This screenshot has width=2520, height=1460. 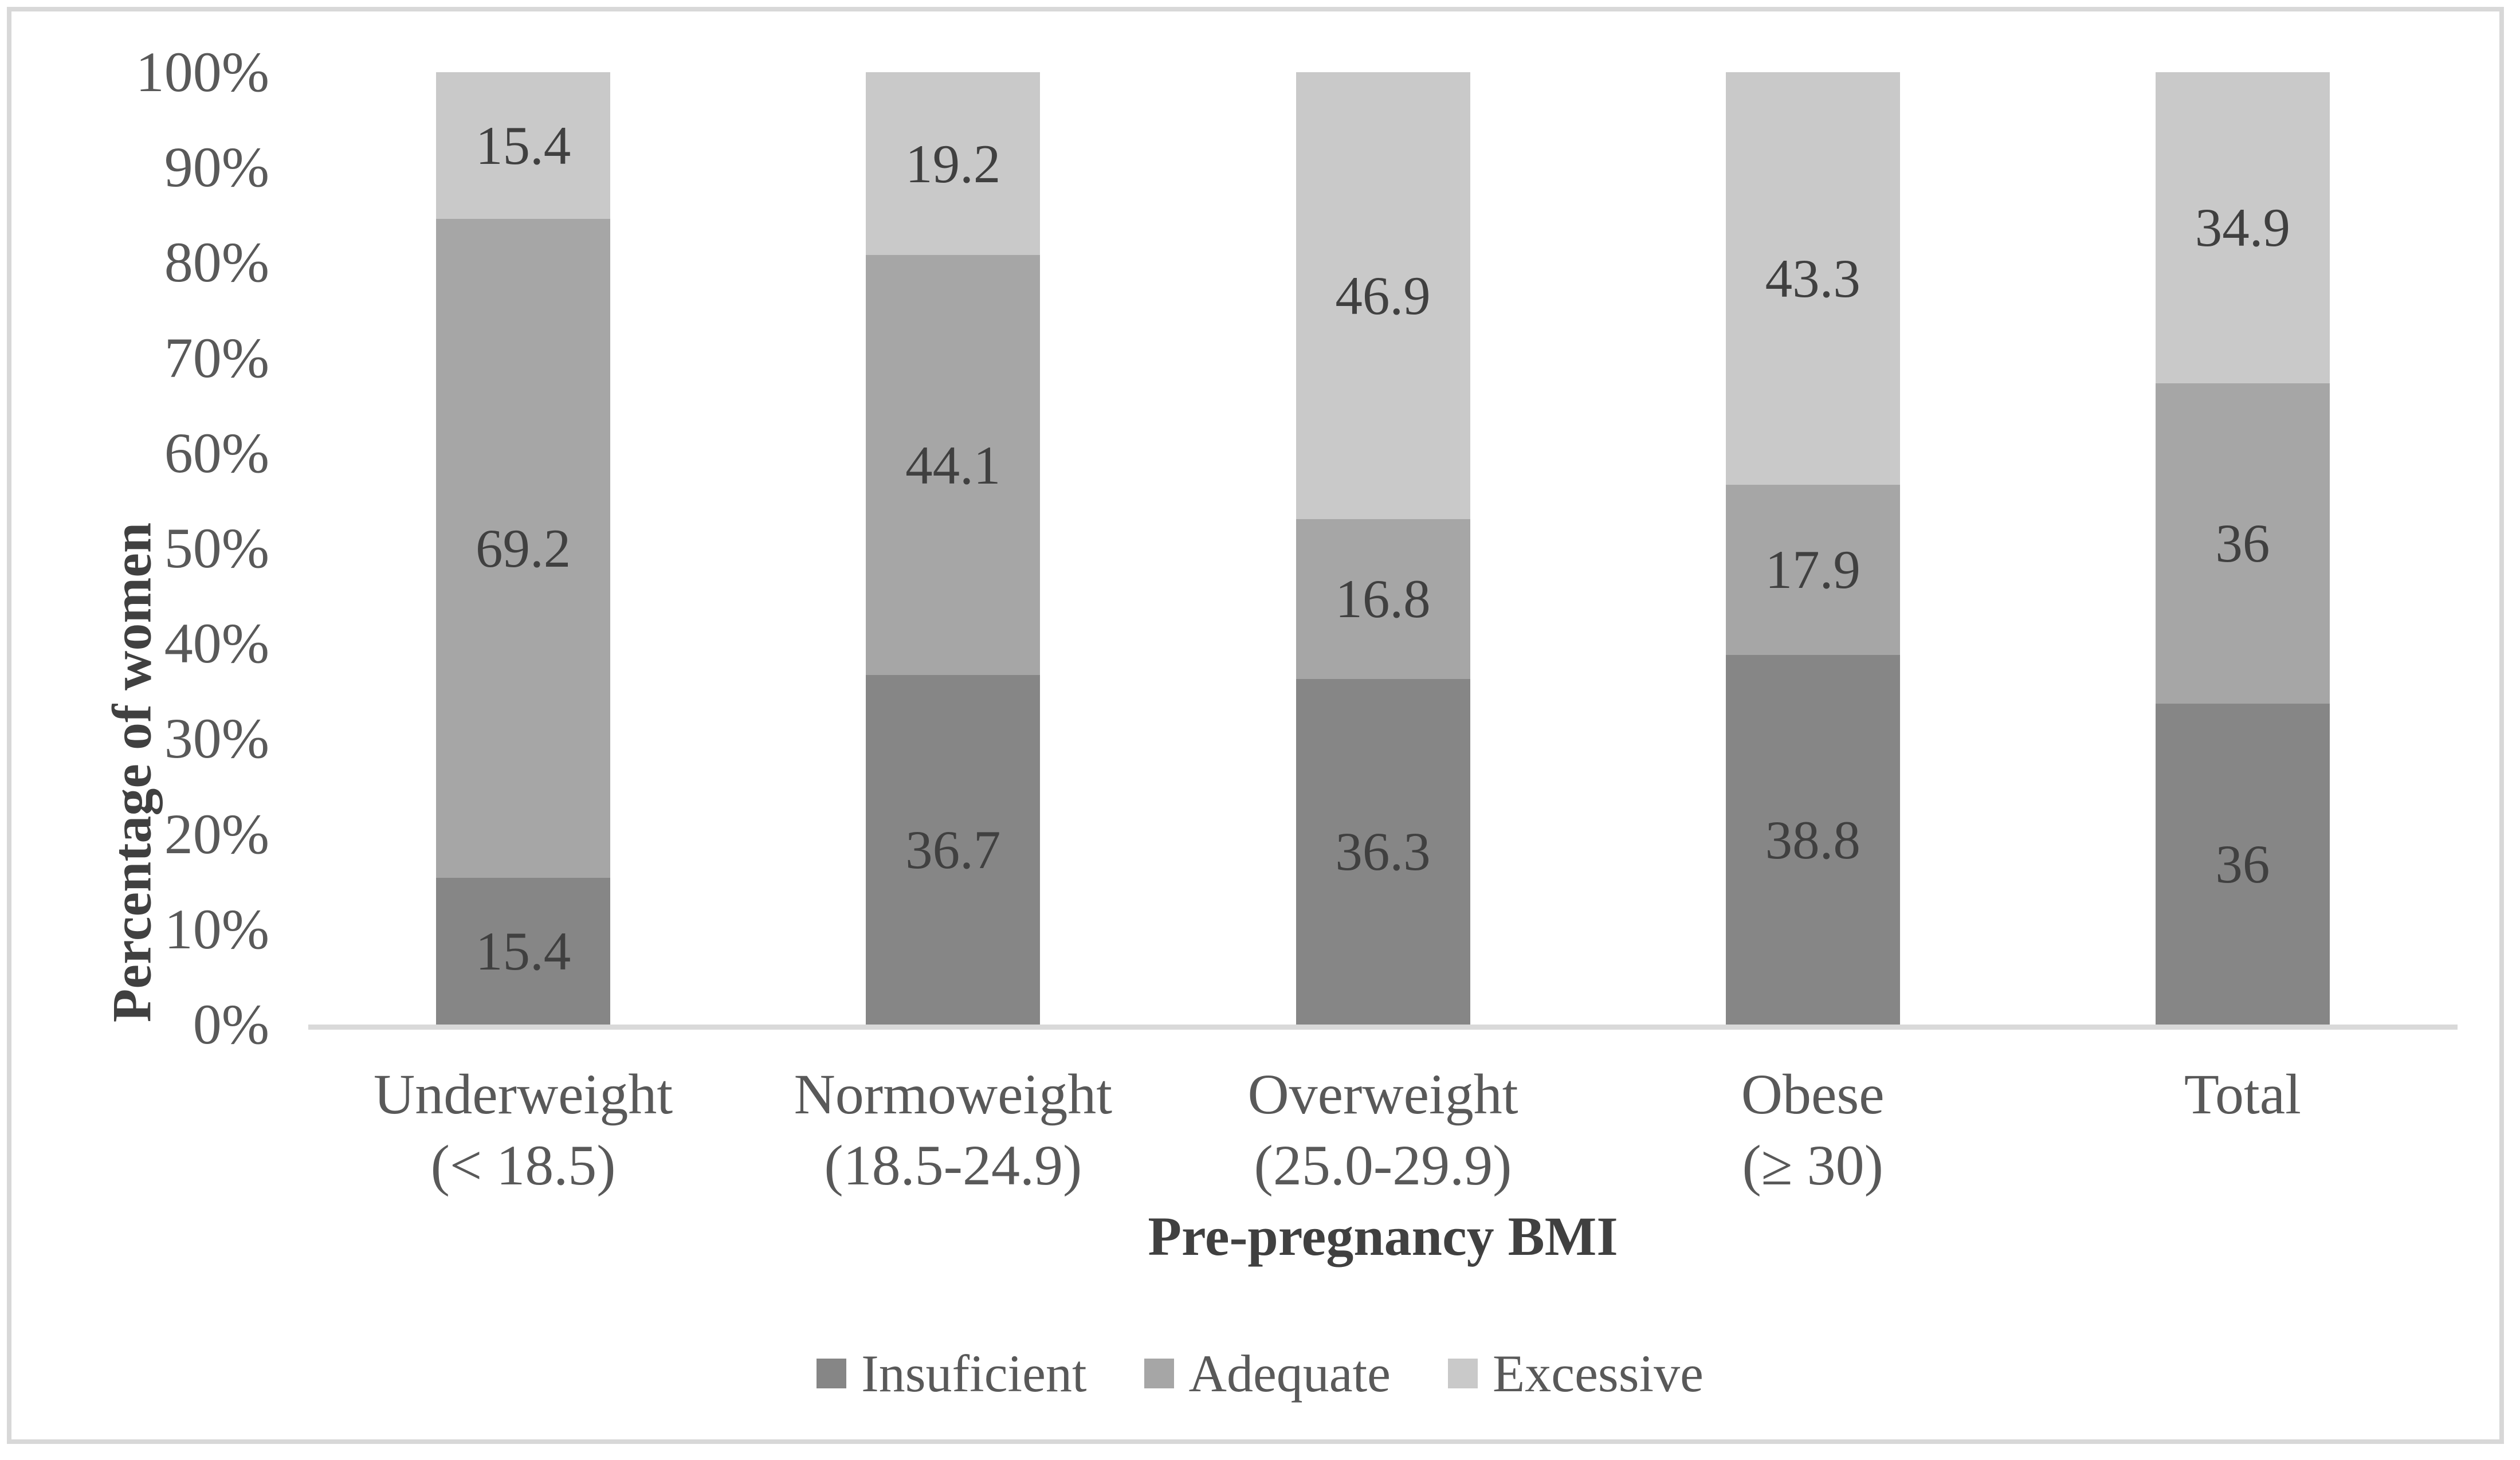 I want to click on data-label: 36.7, so click(x=953, y=849).